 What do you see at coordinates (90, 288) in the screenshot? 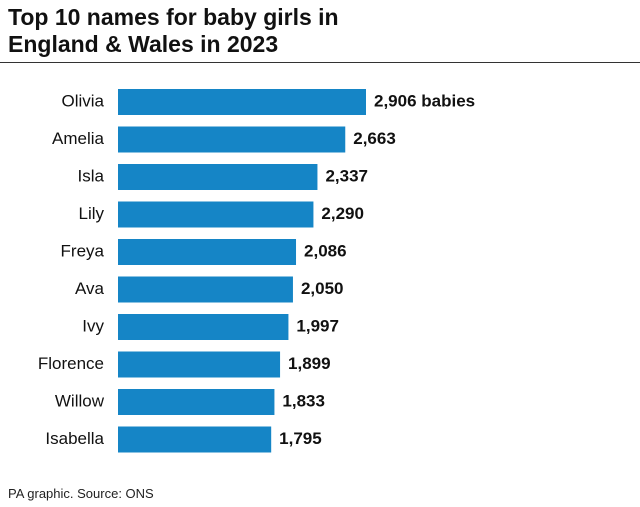
I see `category-label: Ava` at bounding box center [90, 288].